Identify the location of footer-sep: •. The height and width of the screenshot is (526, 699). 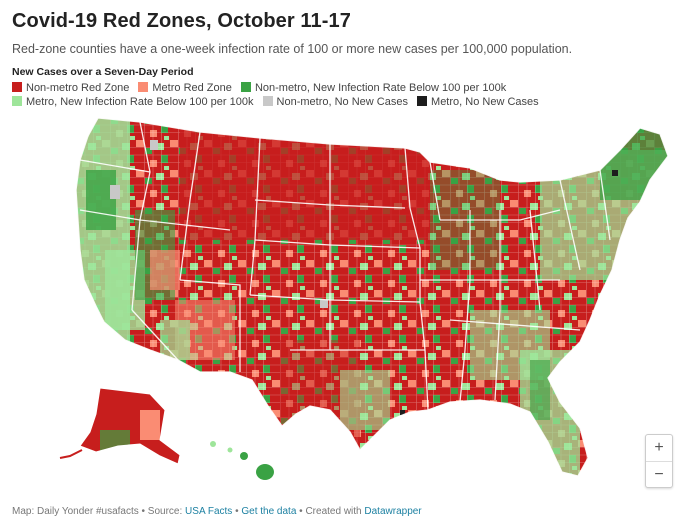
(237, 511).